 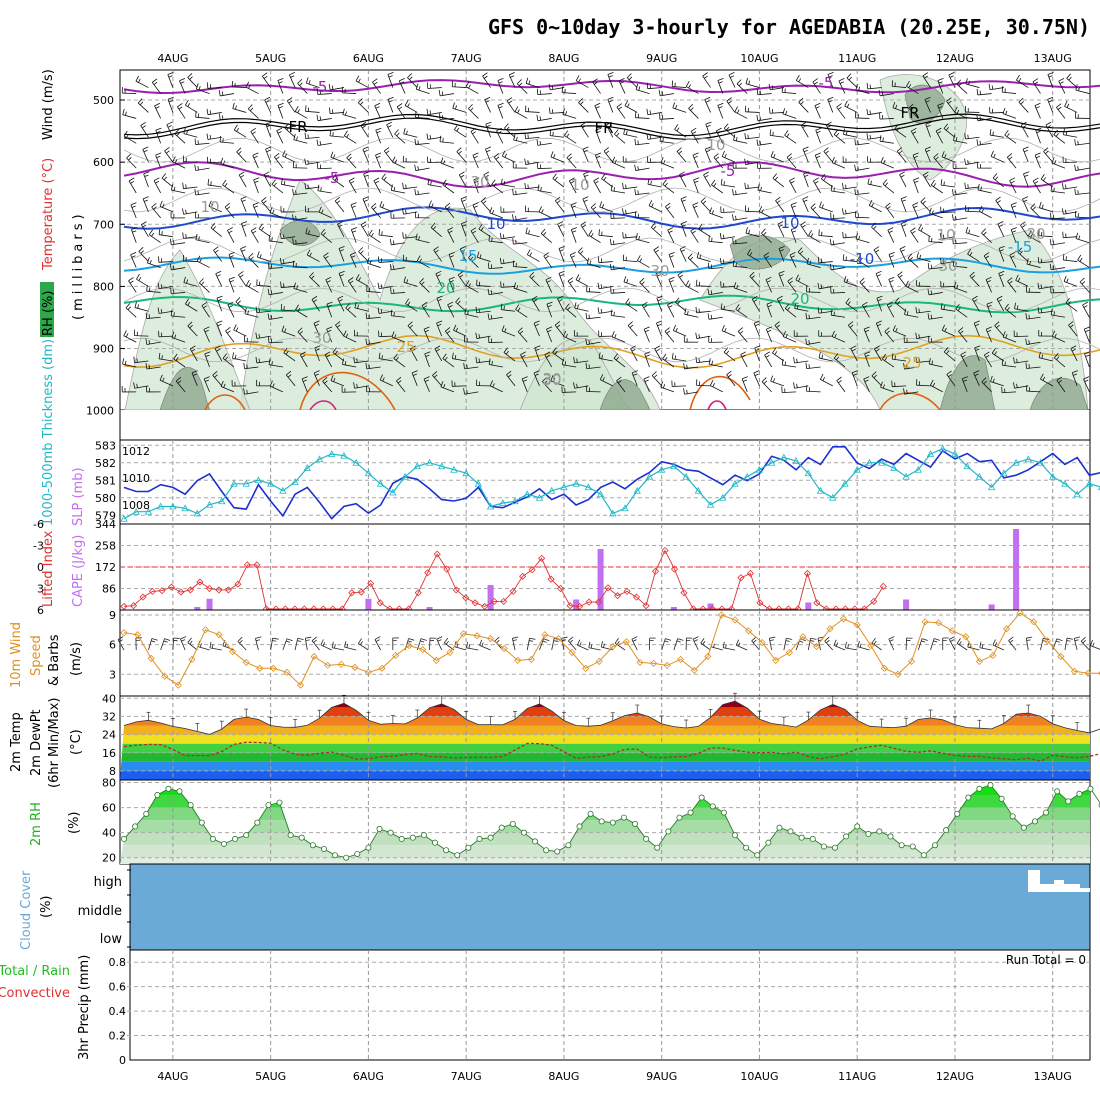 I want to click on thickness-marker, so click(x=222, y=501).